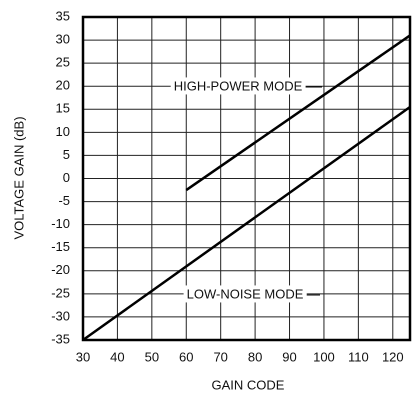 This screenshot has width=417, height=398. Describe the element at coordinates (60, 223) in the screenshot. I see `y-tick-label: -10` at that location.